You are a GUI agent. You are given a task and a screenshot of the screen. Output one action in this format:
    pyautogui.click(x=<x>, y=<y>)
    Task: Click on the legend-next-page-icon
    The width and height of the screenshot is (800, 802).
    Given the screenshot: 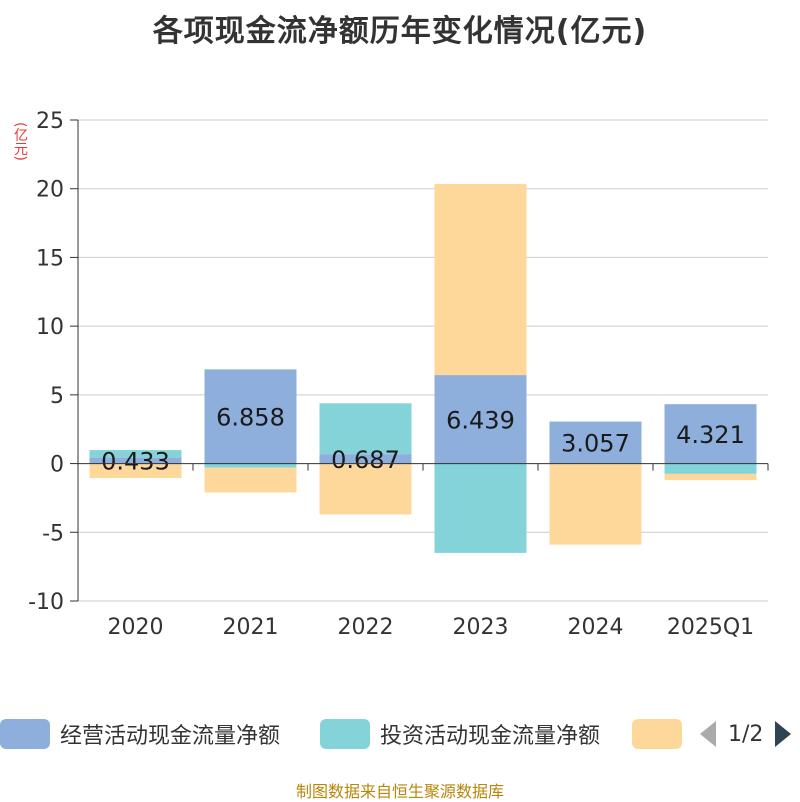 What is the action you would take?
    pyautogui.click(x=783, y=734)
    